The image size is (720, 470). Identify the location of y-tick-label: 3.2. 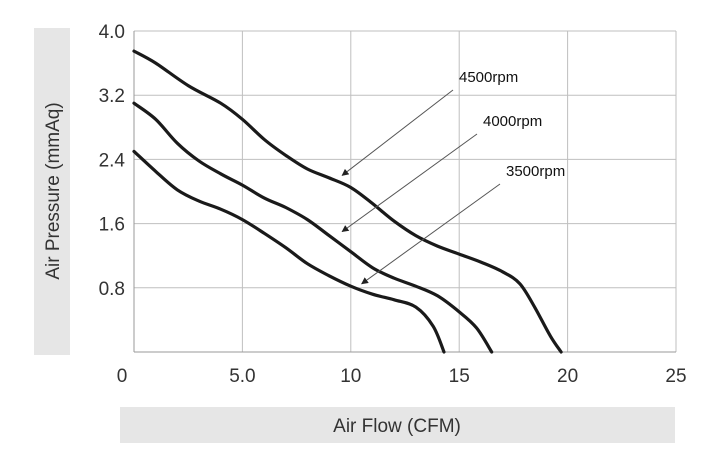
(112, 96).